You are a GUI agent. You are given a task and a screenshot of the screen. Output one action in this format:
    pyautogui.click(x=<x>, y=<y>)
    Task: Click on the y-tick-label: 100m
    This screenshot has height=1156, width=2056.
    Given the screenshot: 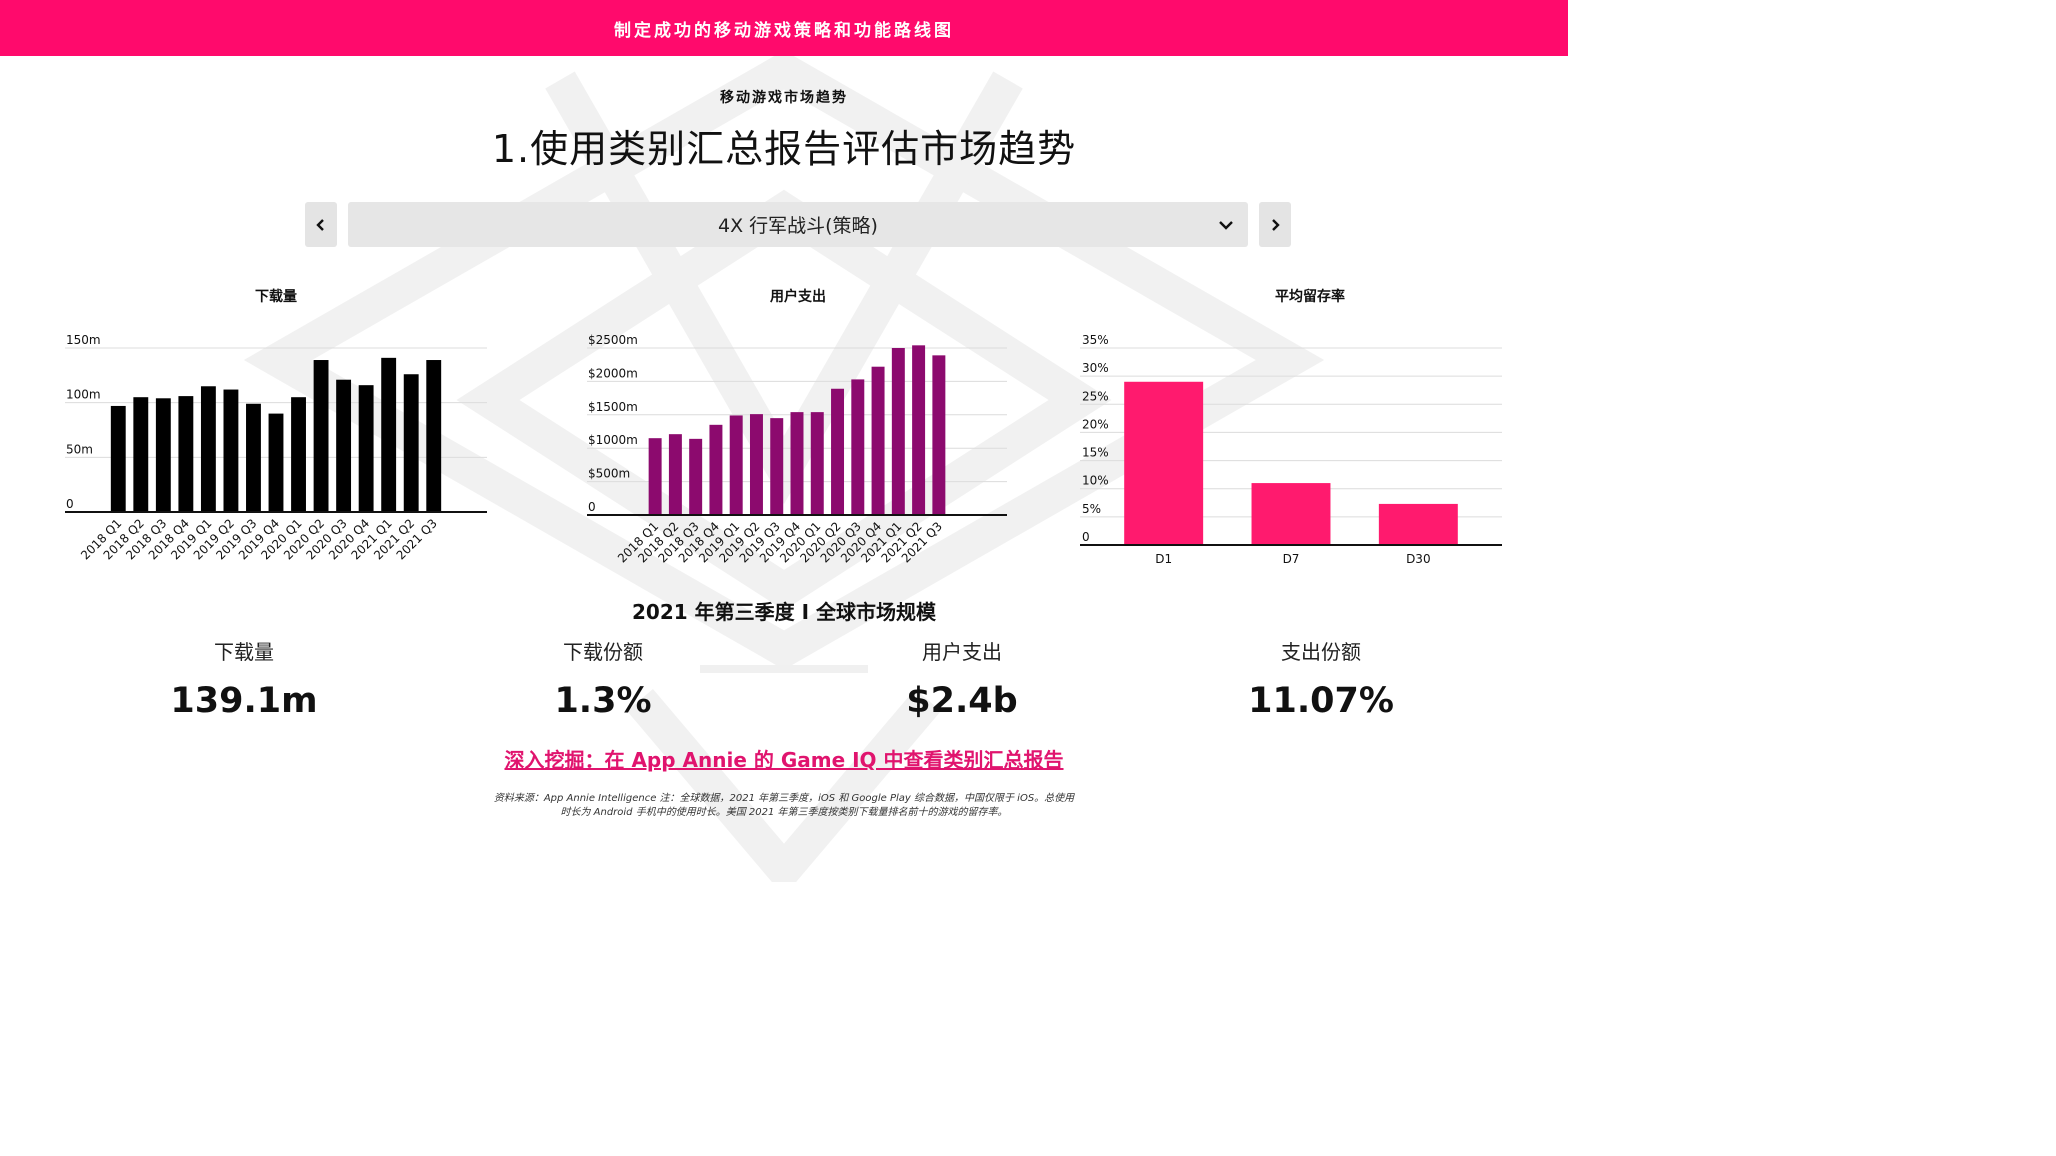 What is the action you would take?
    pyautogui.click(x=83, y=395)
    